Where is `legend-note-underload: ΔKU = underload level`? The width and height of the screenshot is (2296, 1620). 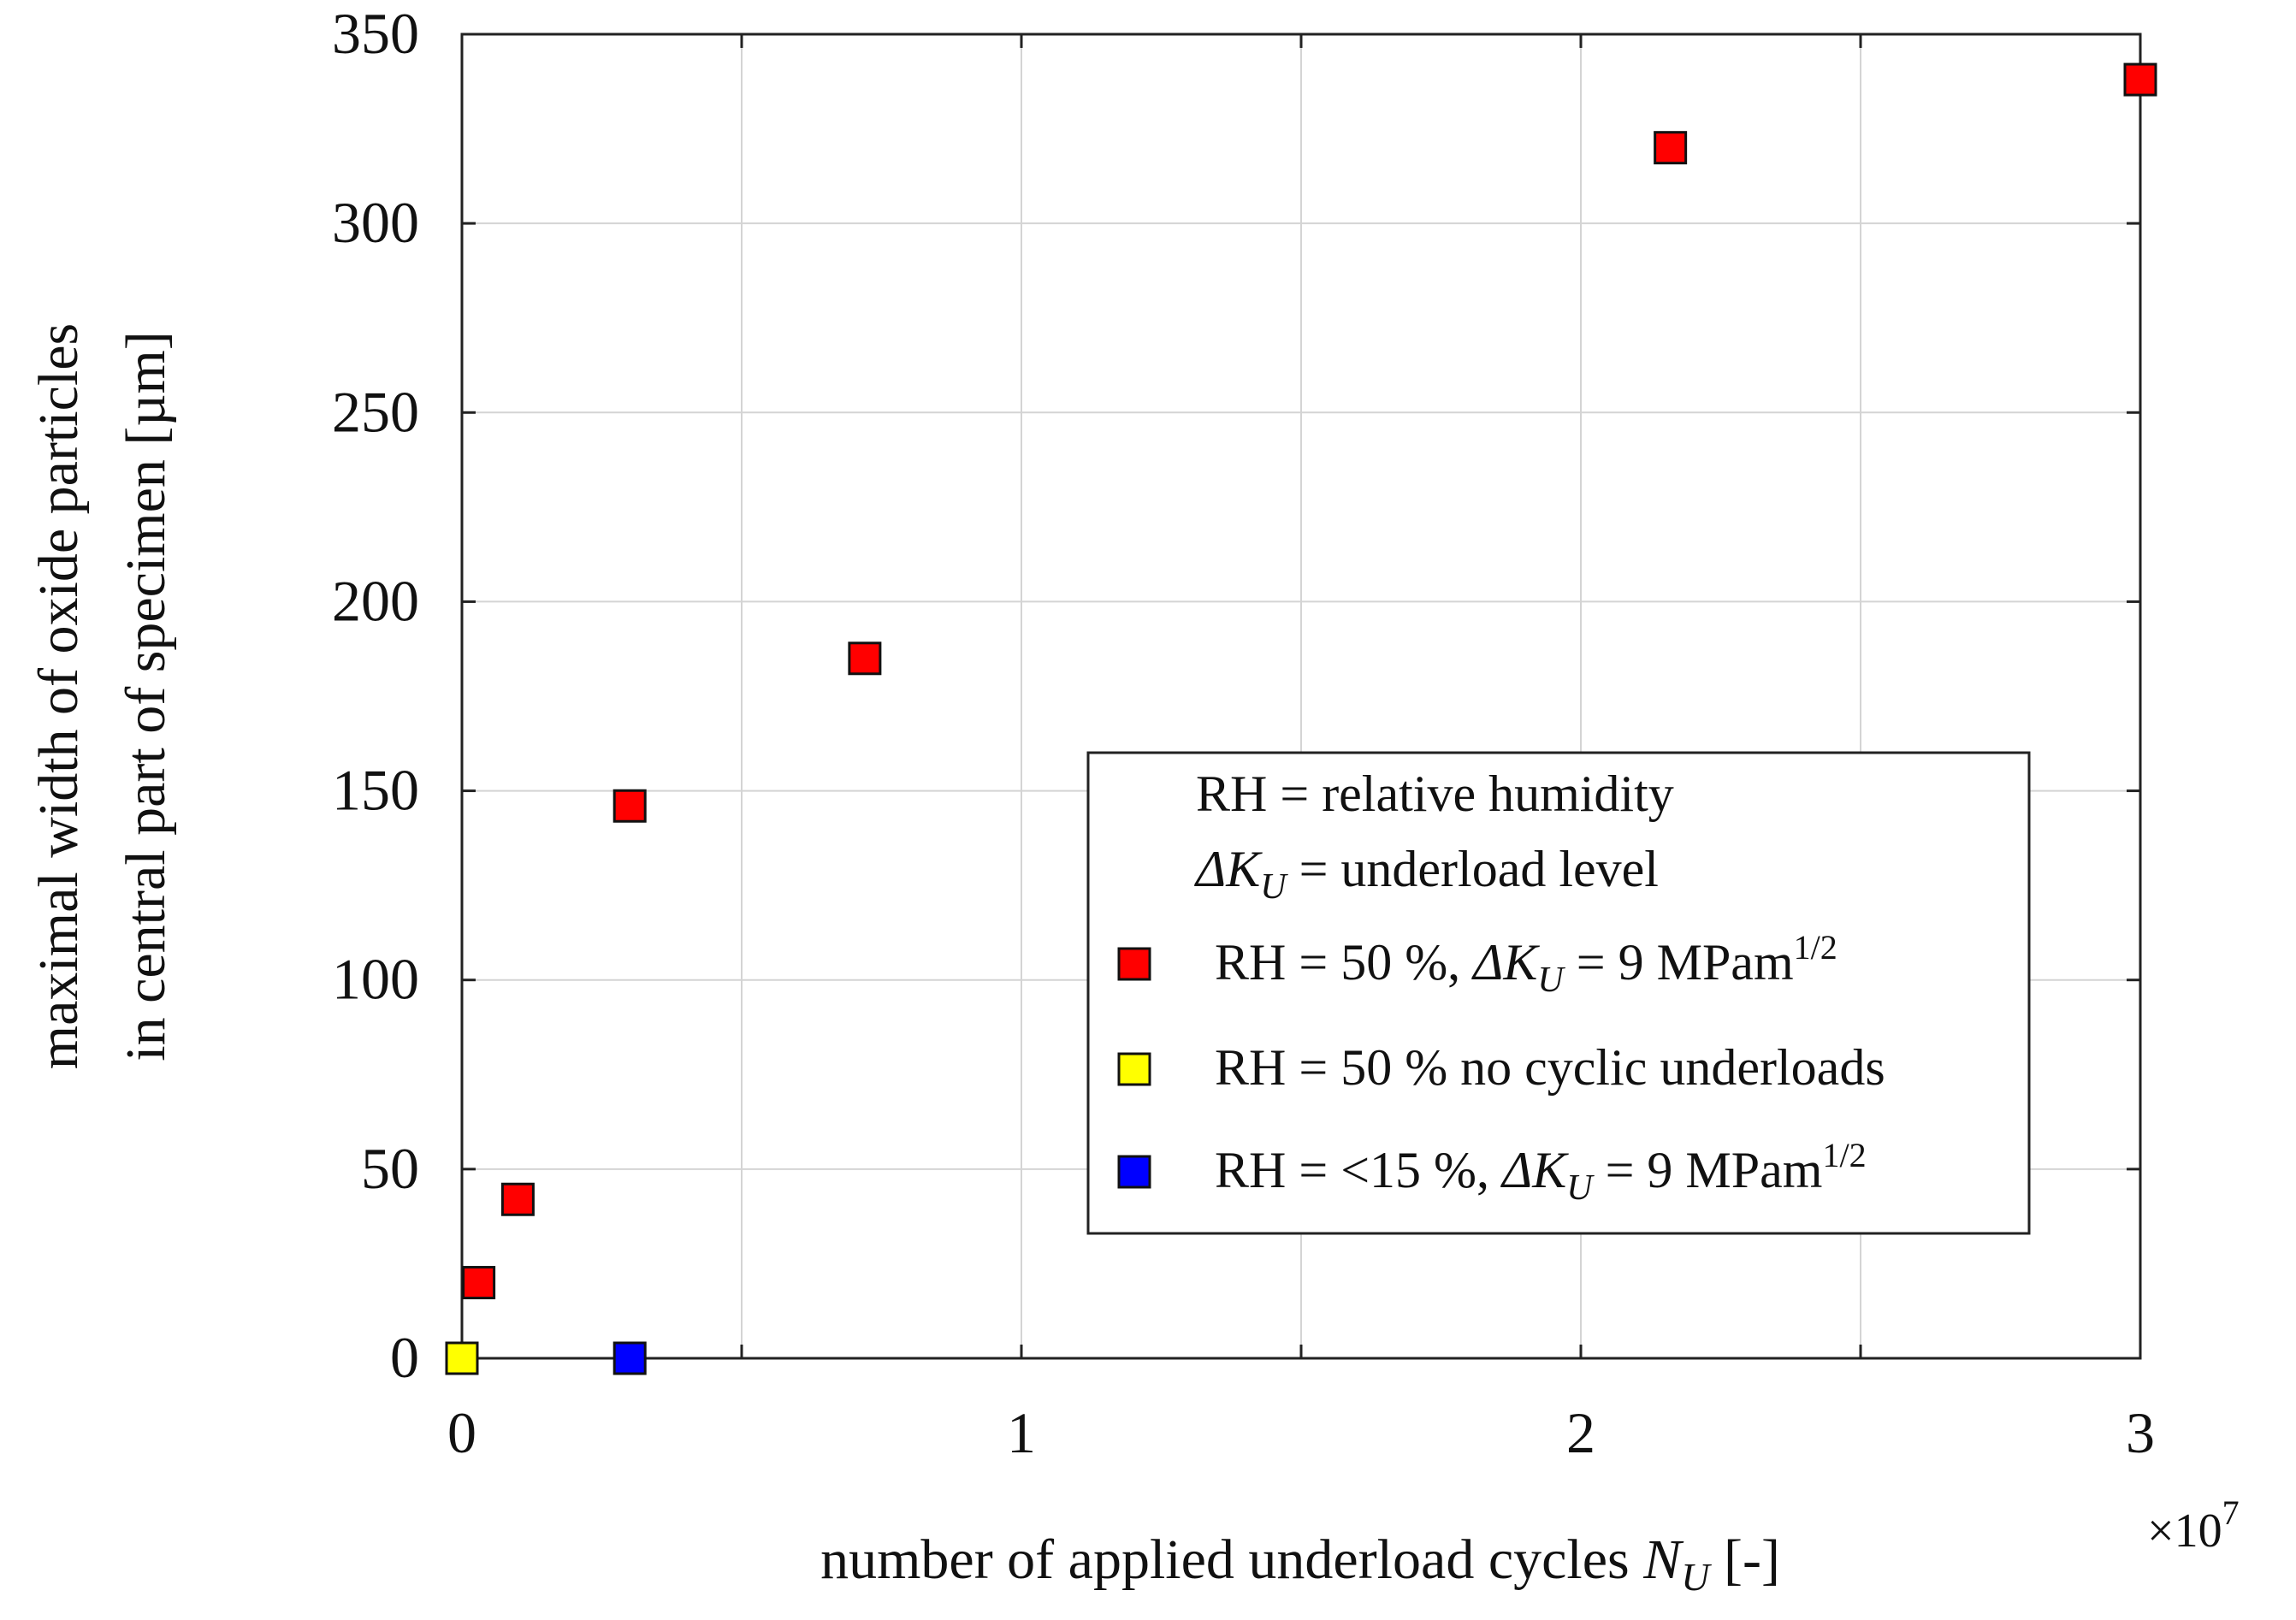
legend-note-underload: ΔKU = underload level is located at coordinates (1426, 874).